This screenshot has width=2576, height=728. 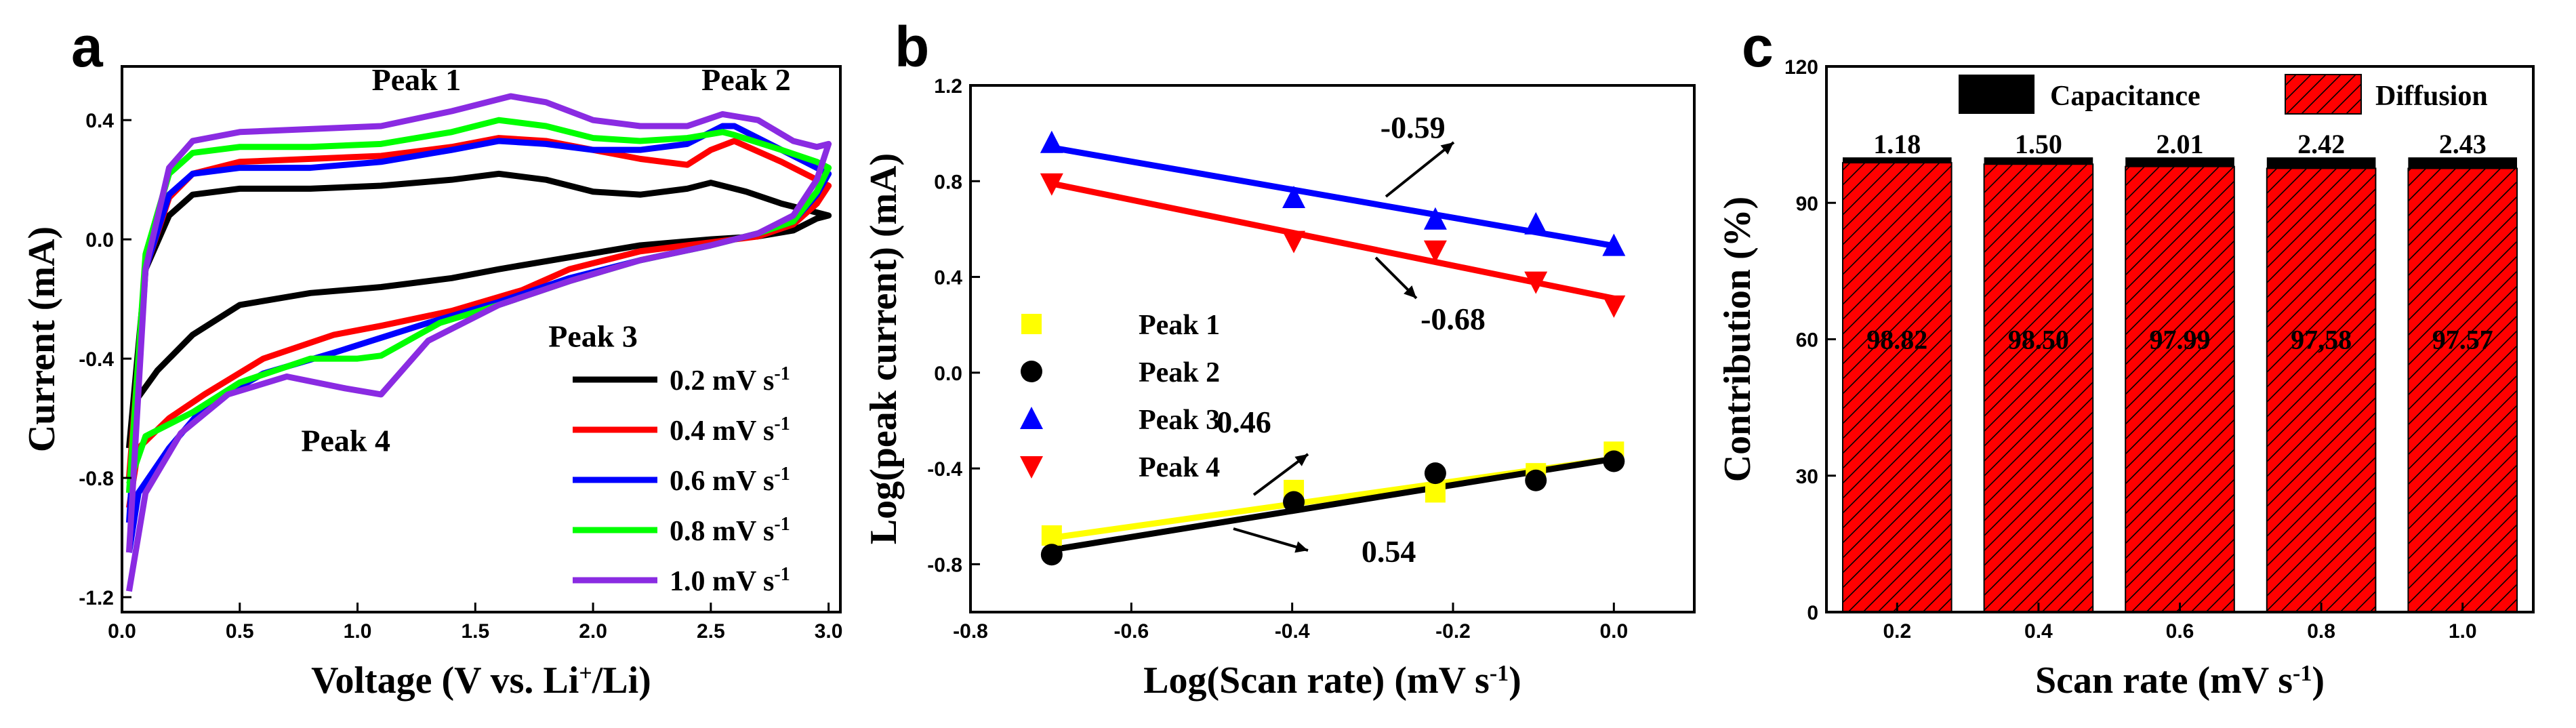 What do you see at coordinates (96, 360) in the screenshot?
I see `y-tick-label-a: -0.4` at bounding box center [96, 360].